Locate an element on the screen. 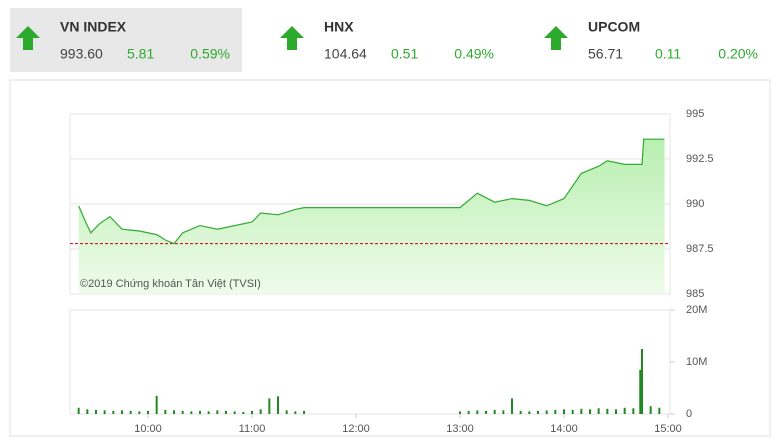  x-tick-label: 12:00 is located at coordinates (356, 429).